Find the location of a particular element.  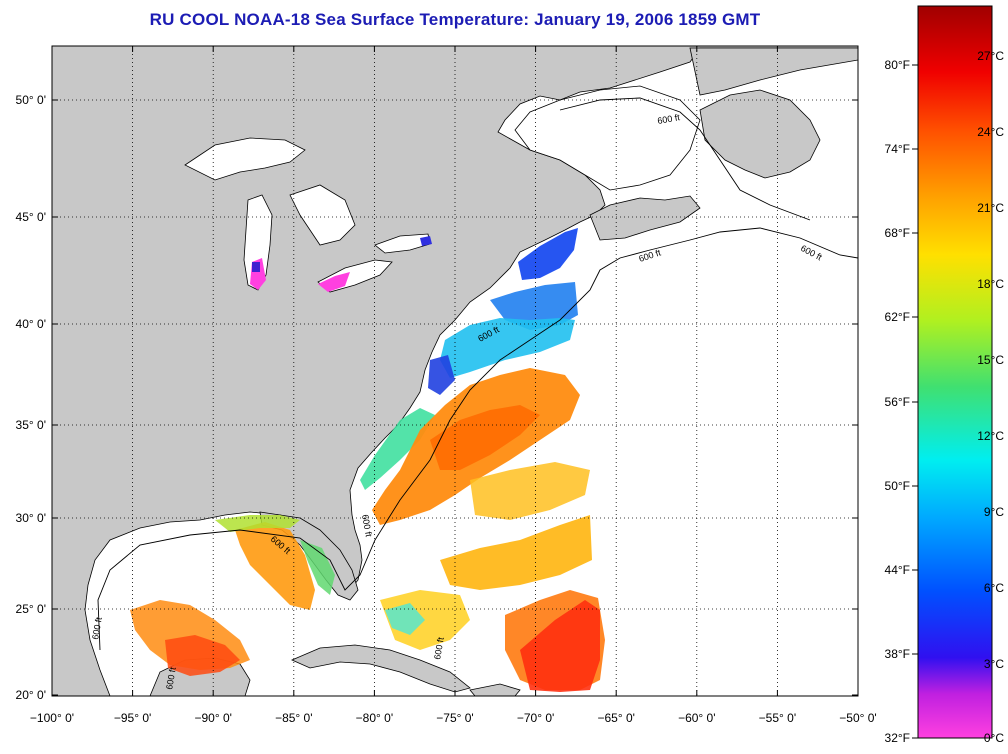

land-newfoundland is located at coordinates (760, 134).